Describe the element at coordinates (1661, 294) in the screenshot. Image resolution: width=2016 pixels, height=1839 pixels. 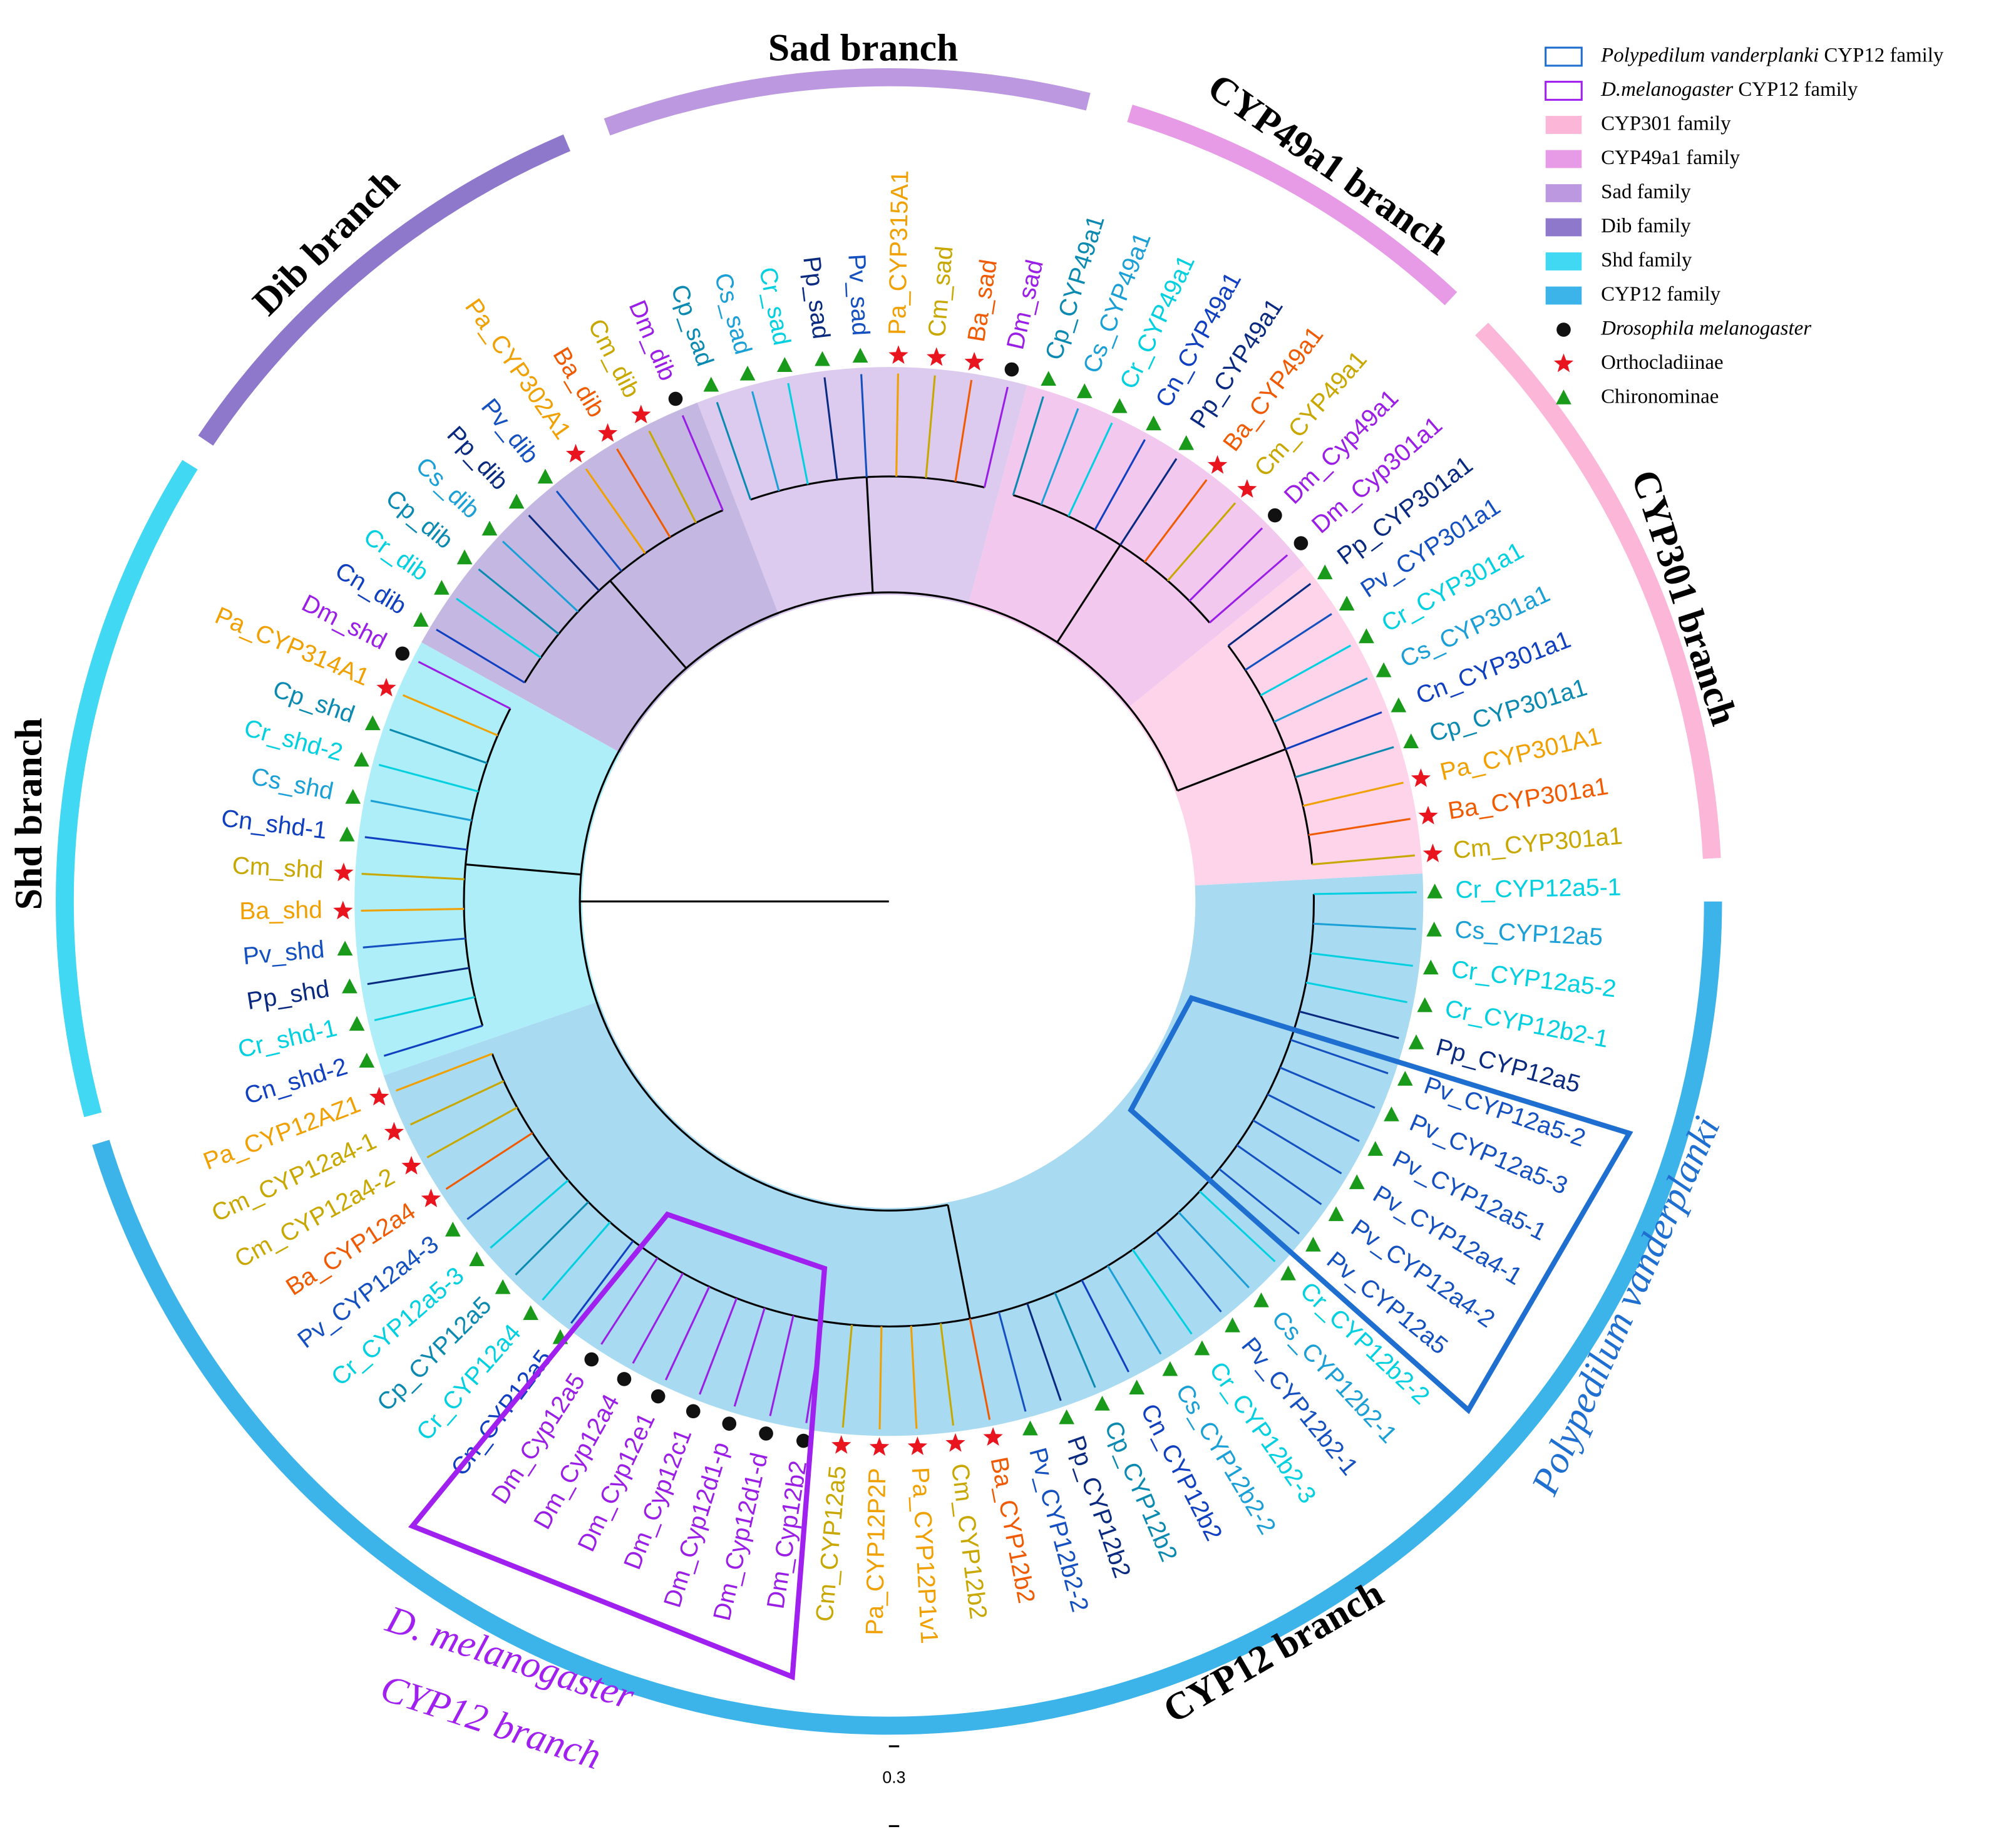
I see `legend-label: CYP12 family` at that location.